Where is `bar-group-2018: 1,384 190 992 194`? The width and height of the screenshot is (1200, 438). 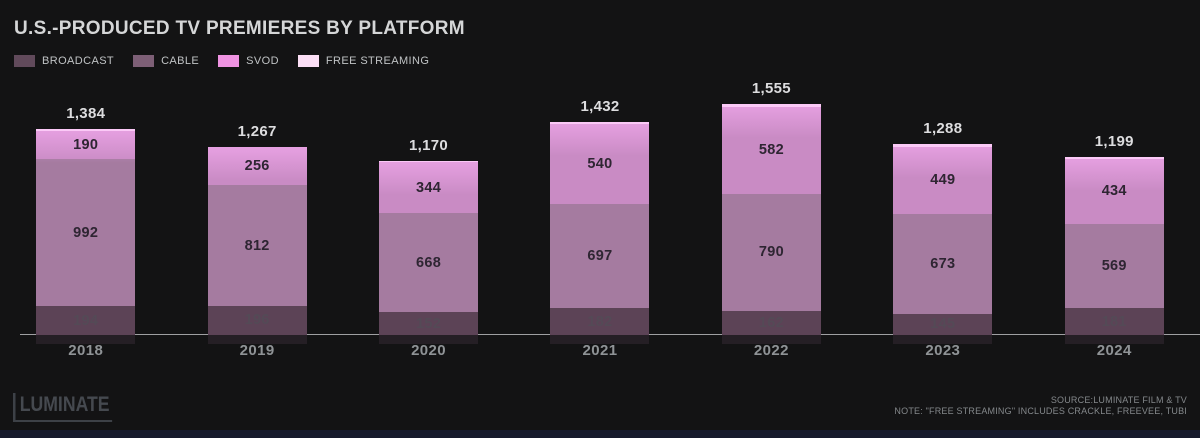
bar-group-2018: 1,384 190 992 194 is located at coordinates (85, 172).